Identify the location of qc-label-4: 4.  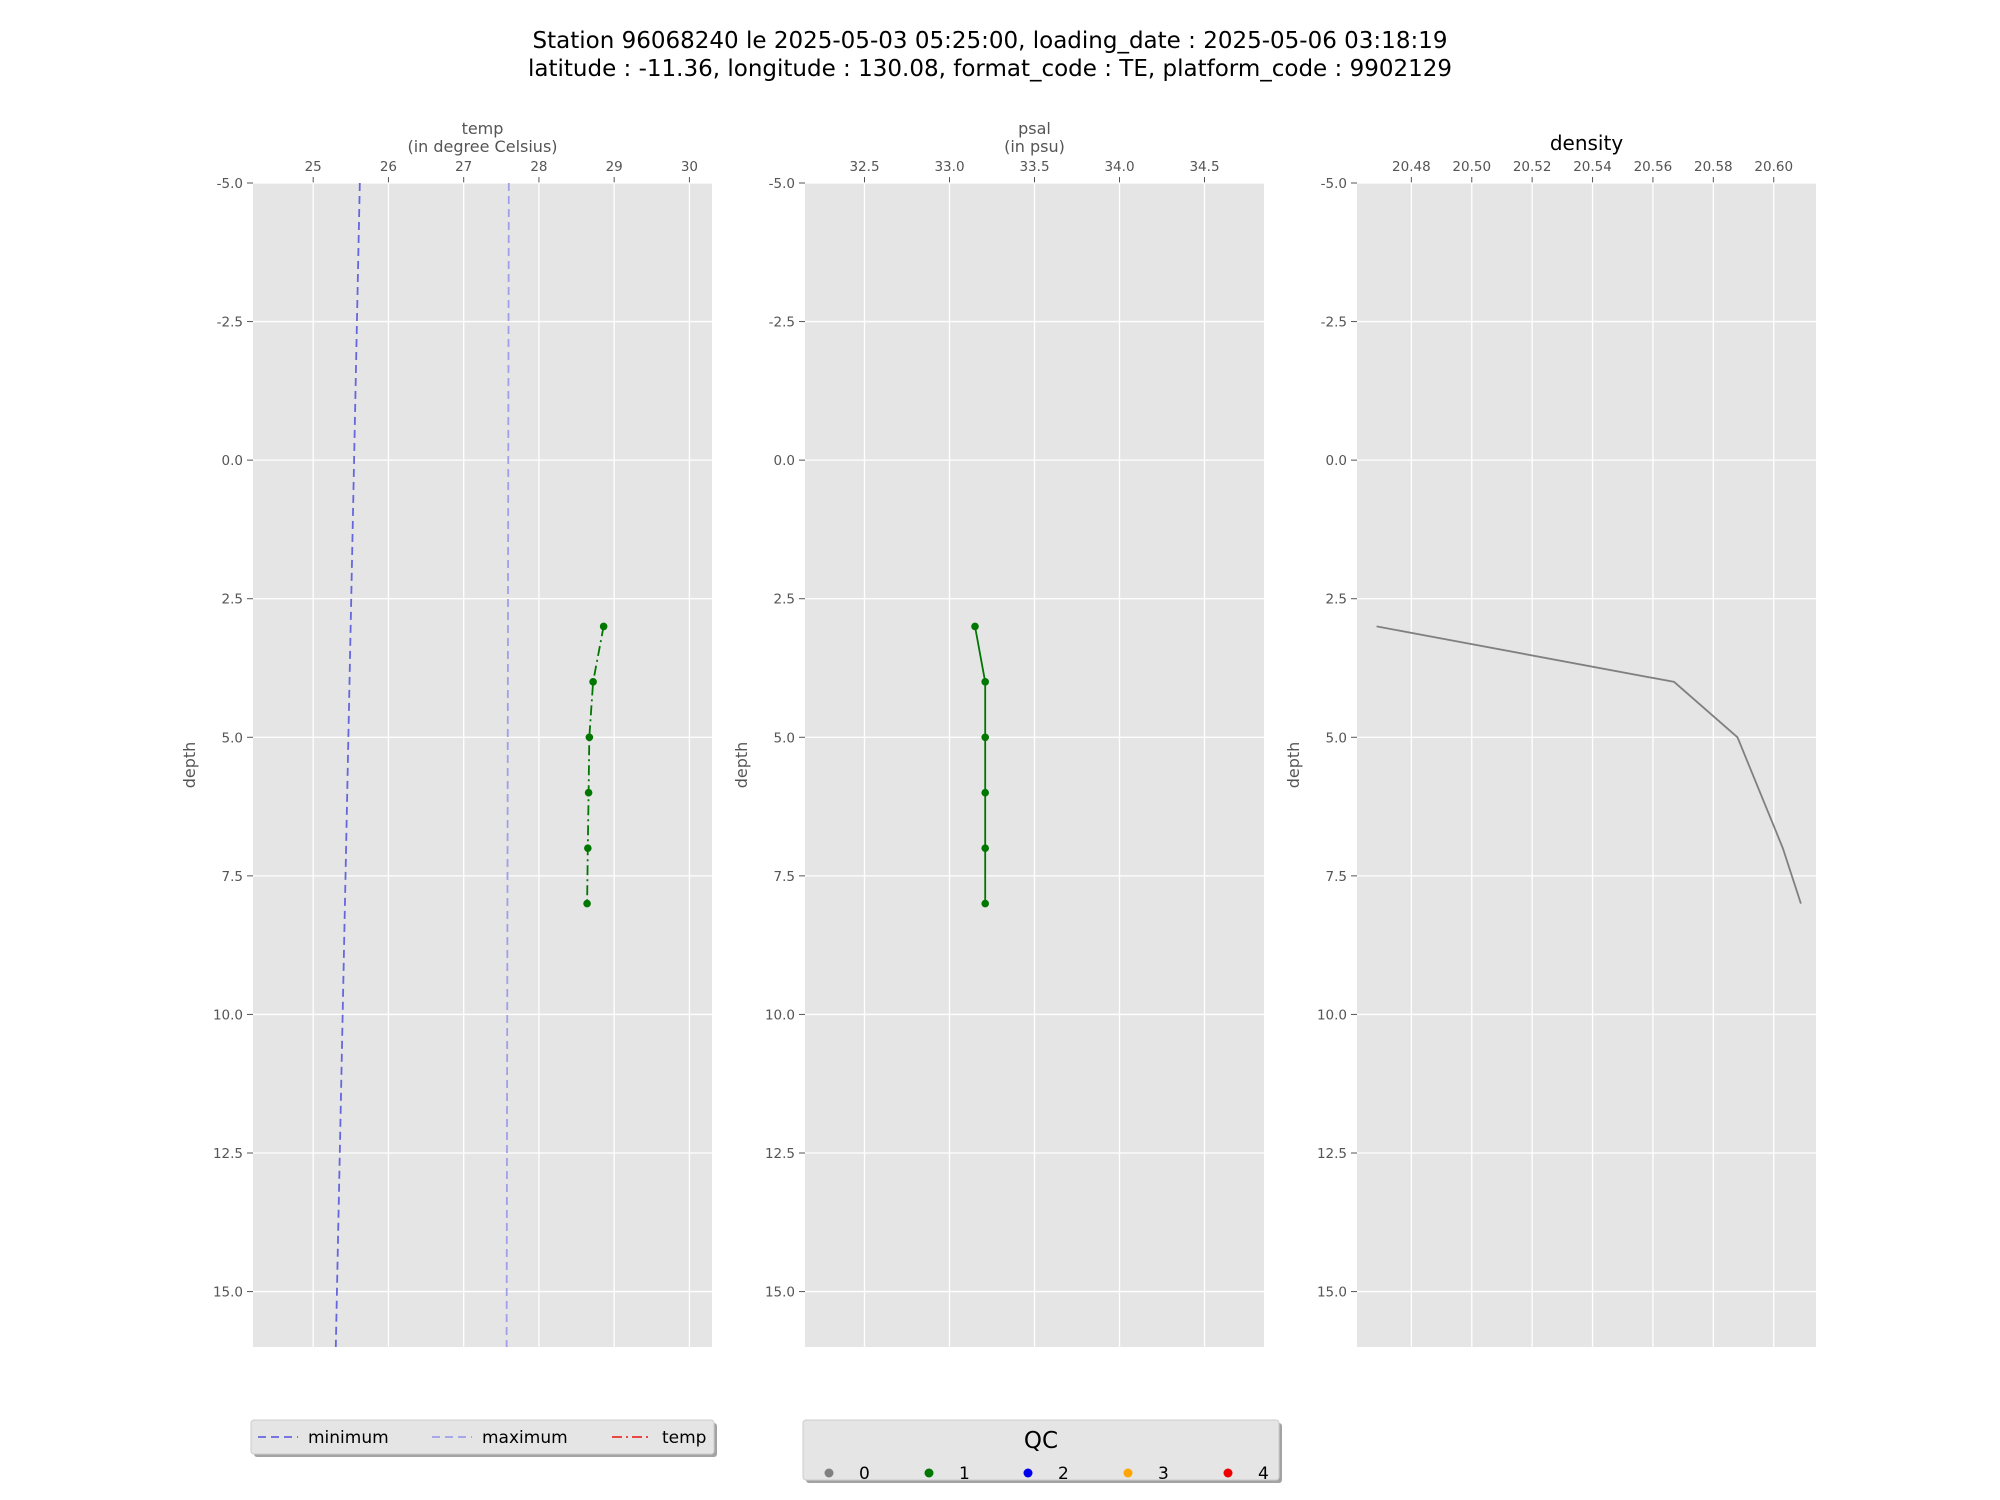
(1263, 1474).